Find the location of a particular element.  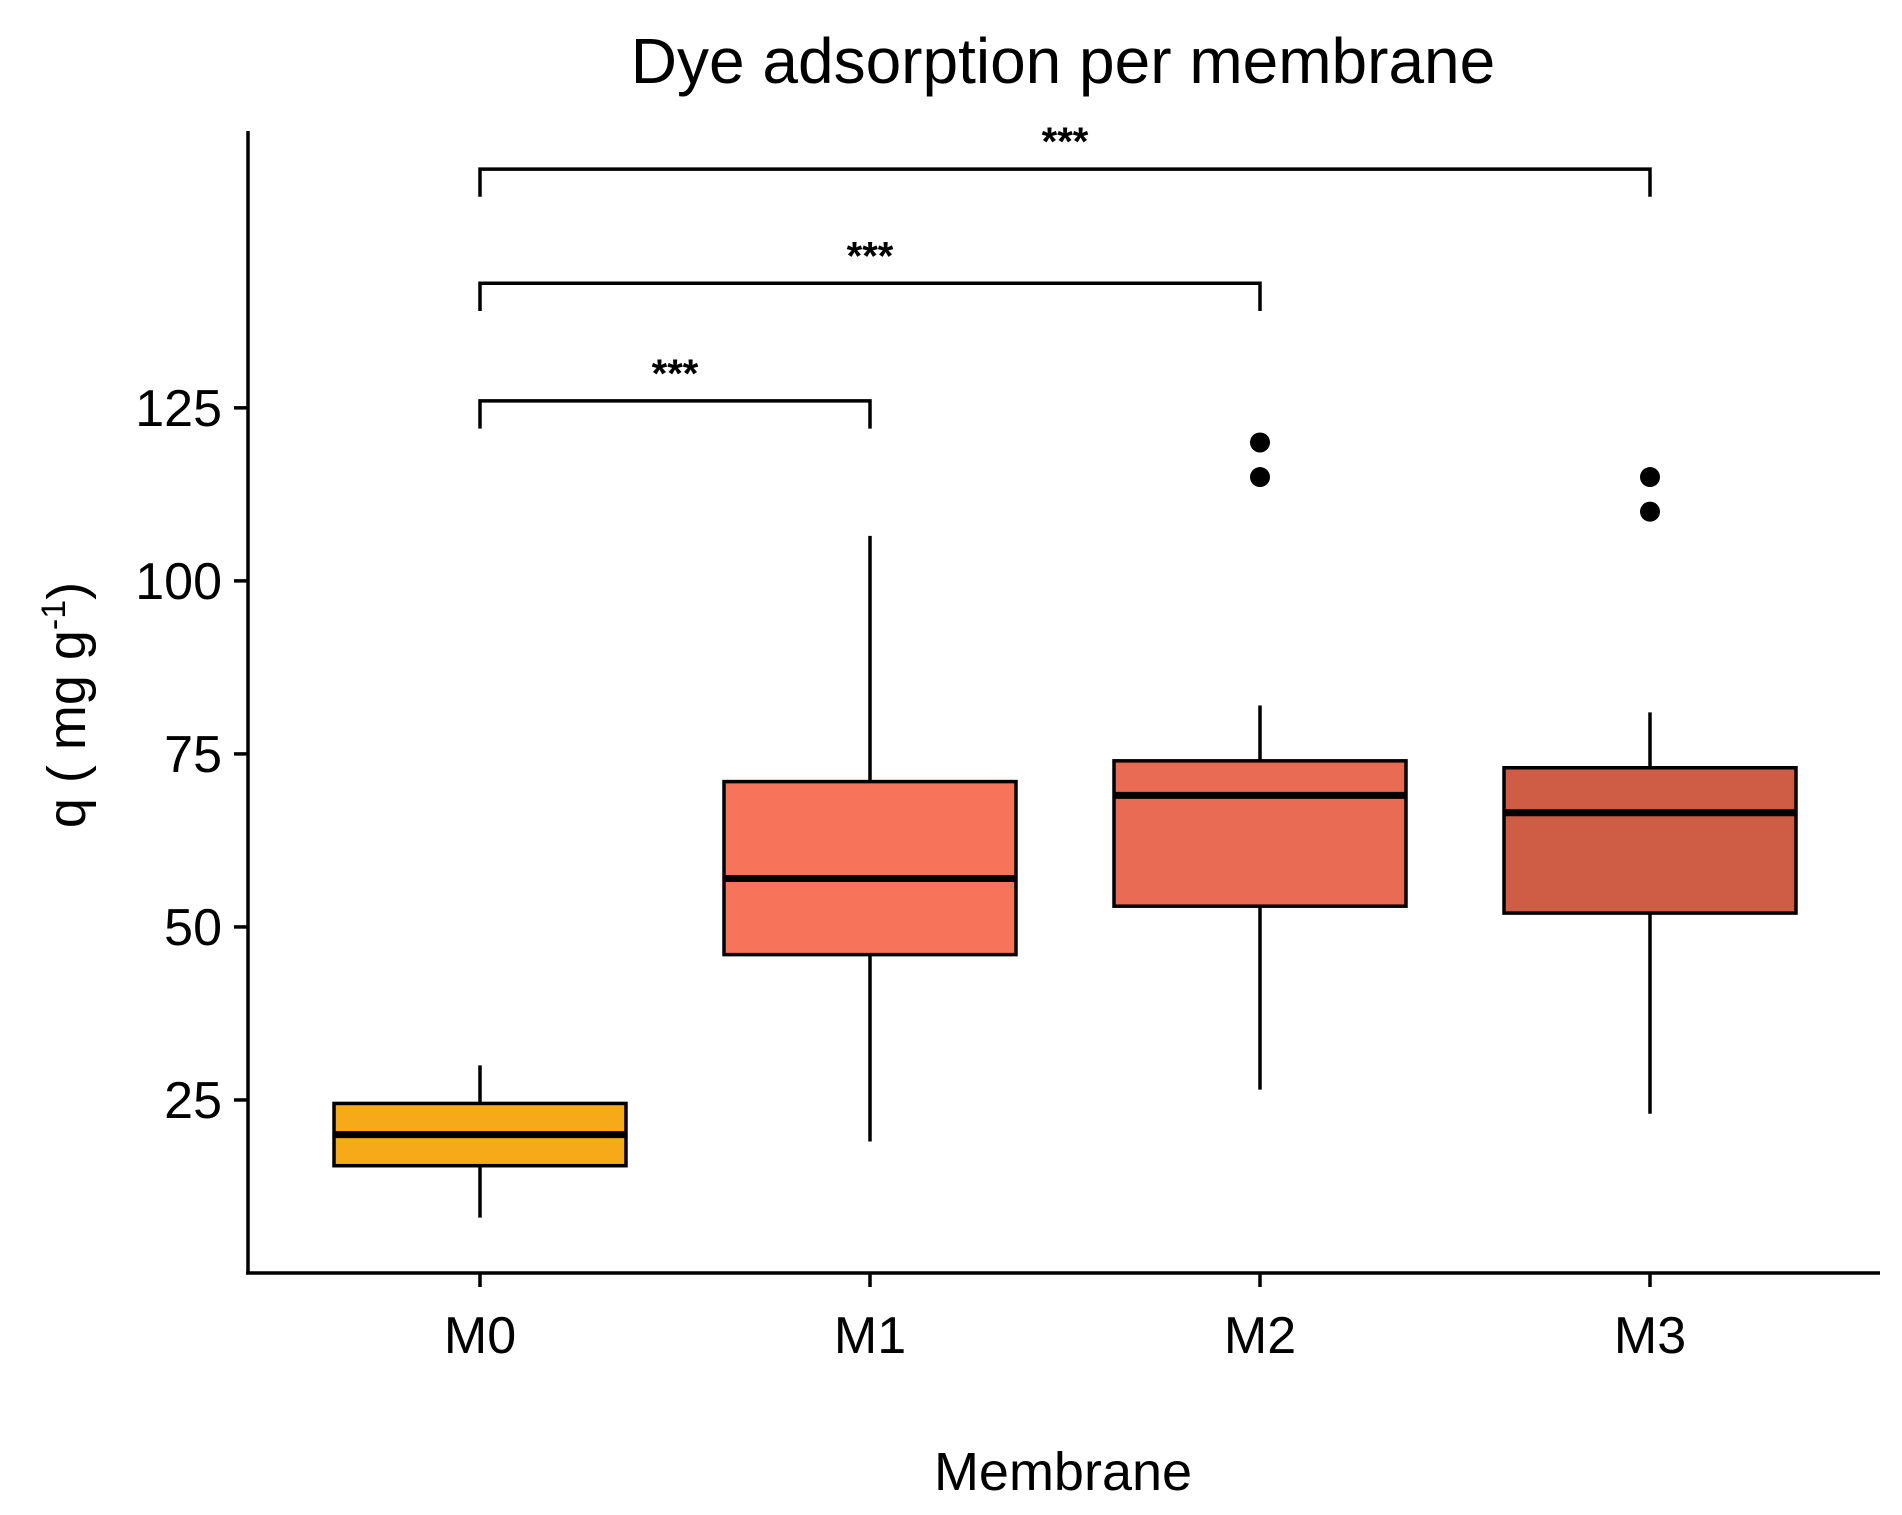

y-tick-label: 100 is located at coordinates (178, 582).